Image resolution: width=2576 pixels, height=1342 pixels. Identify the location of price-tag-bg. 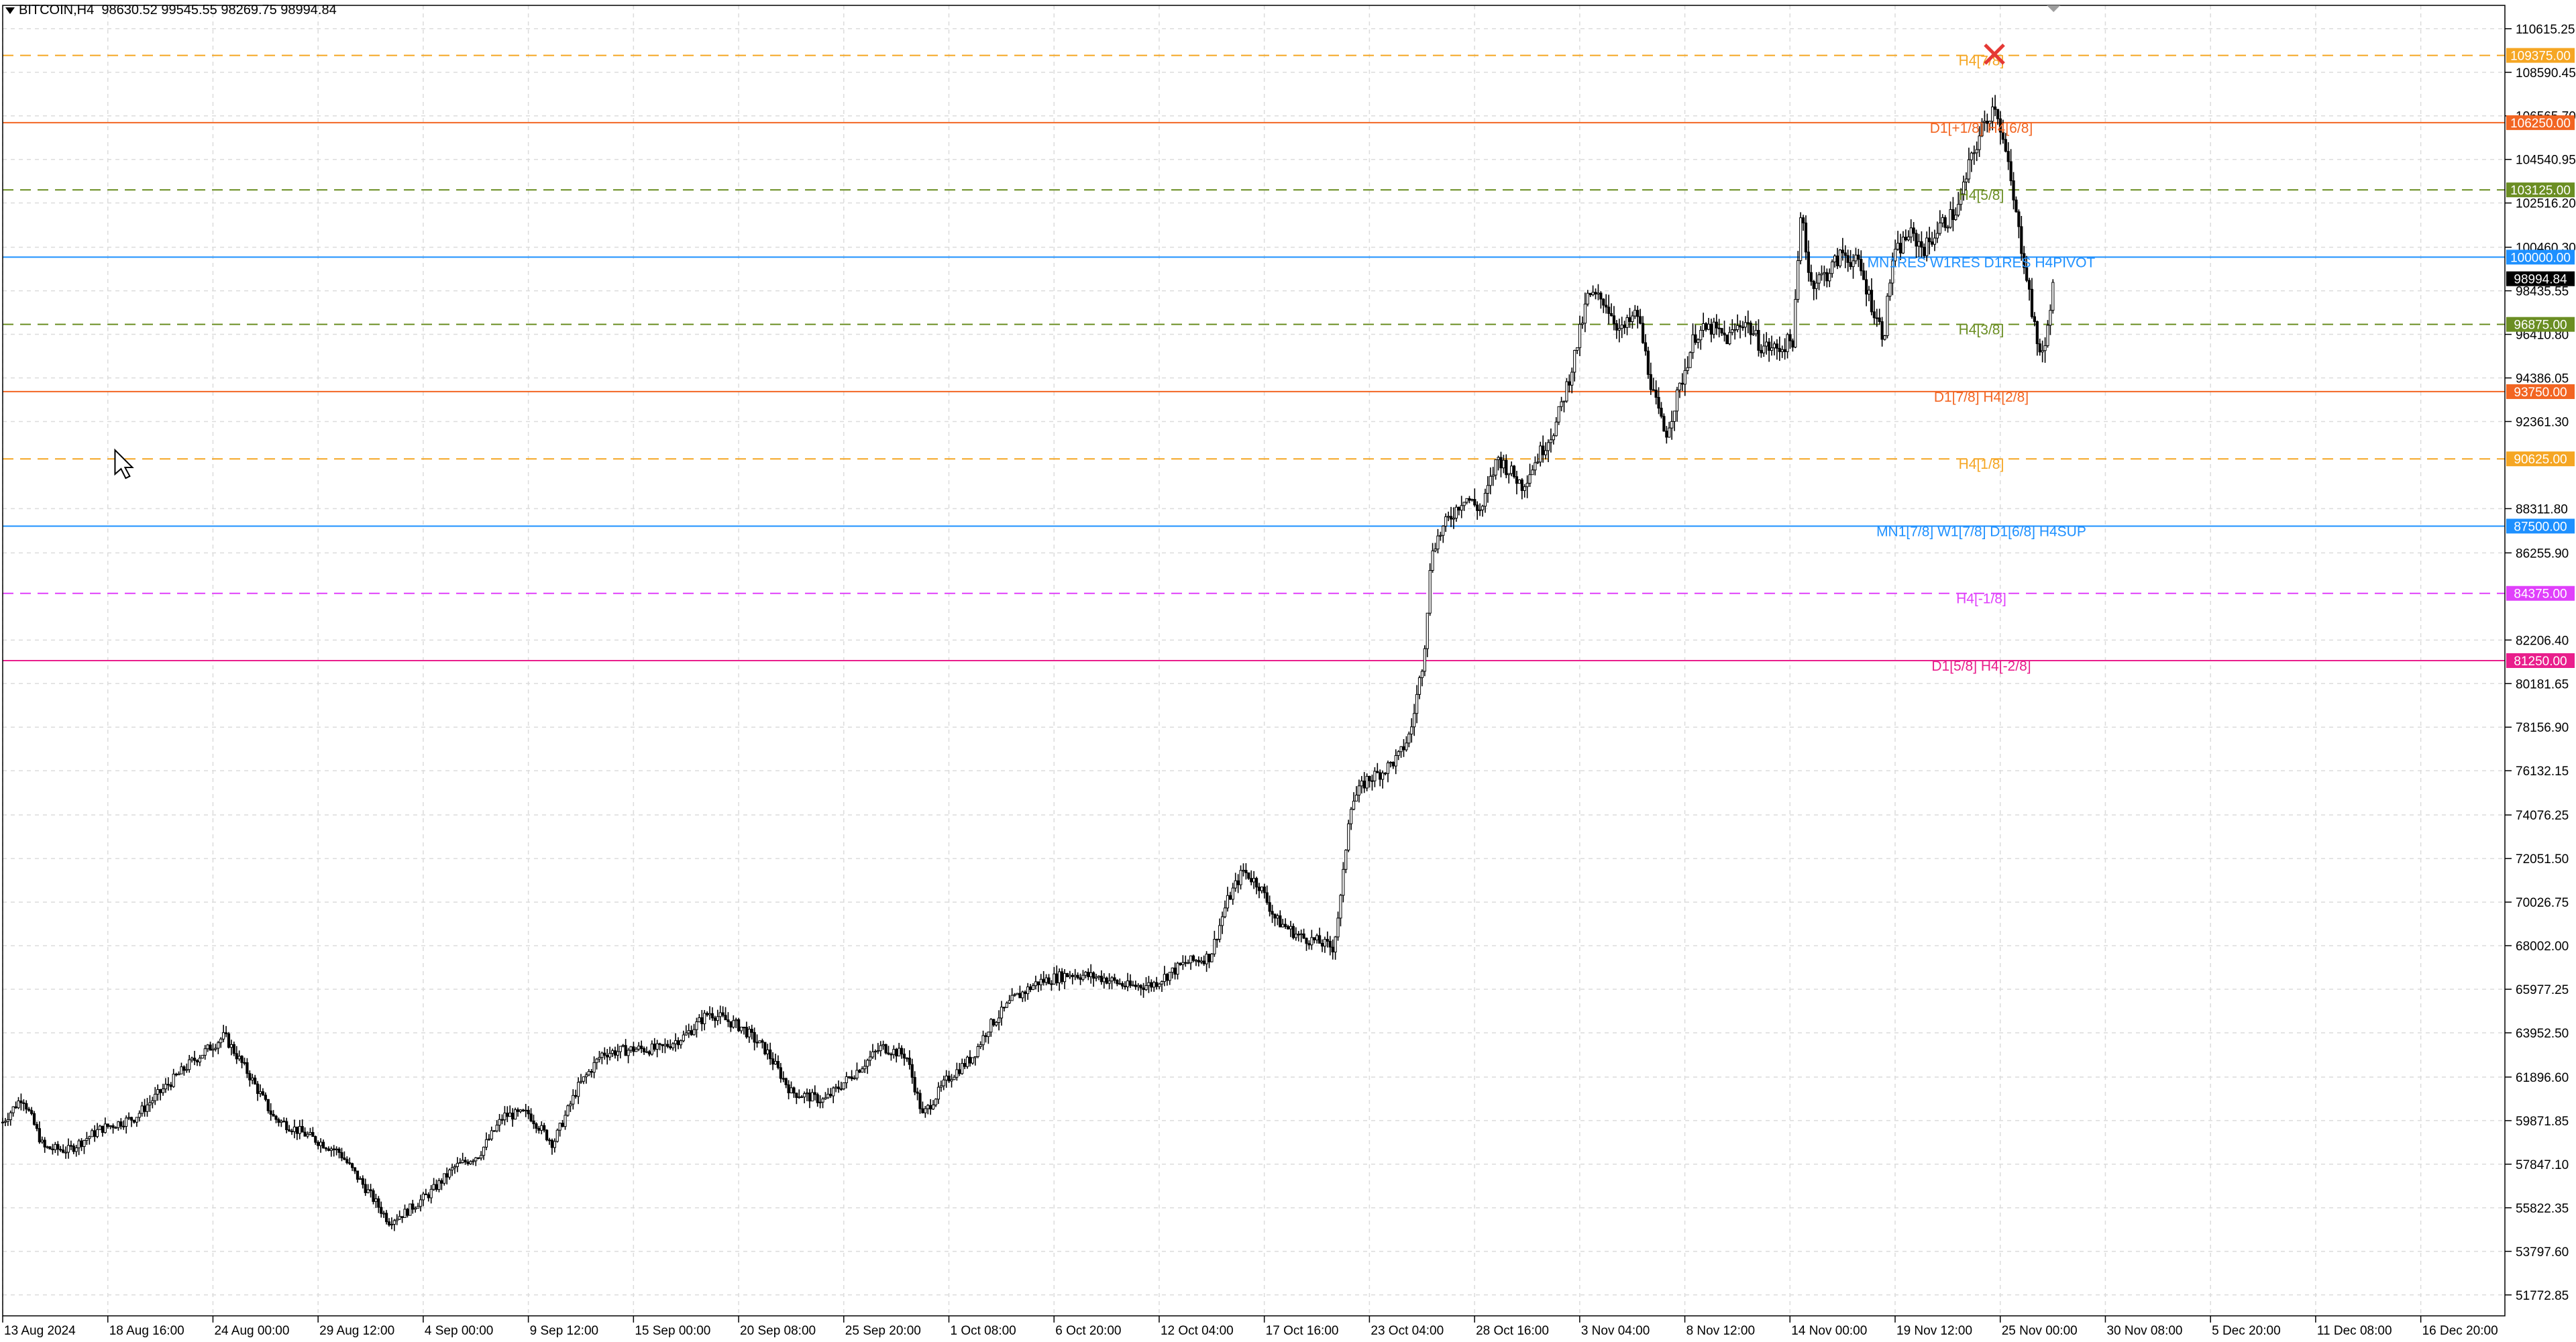
(2540, 55).